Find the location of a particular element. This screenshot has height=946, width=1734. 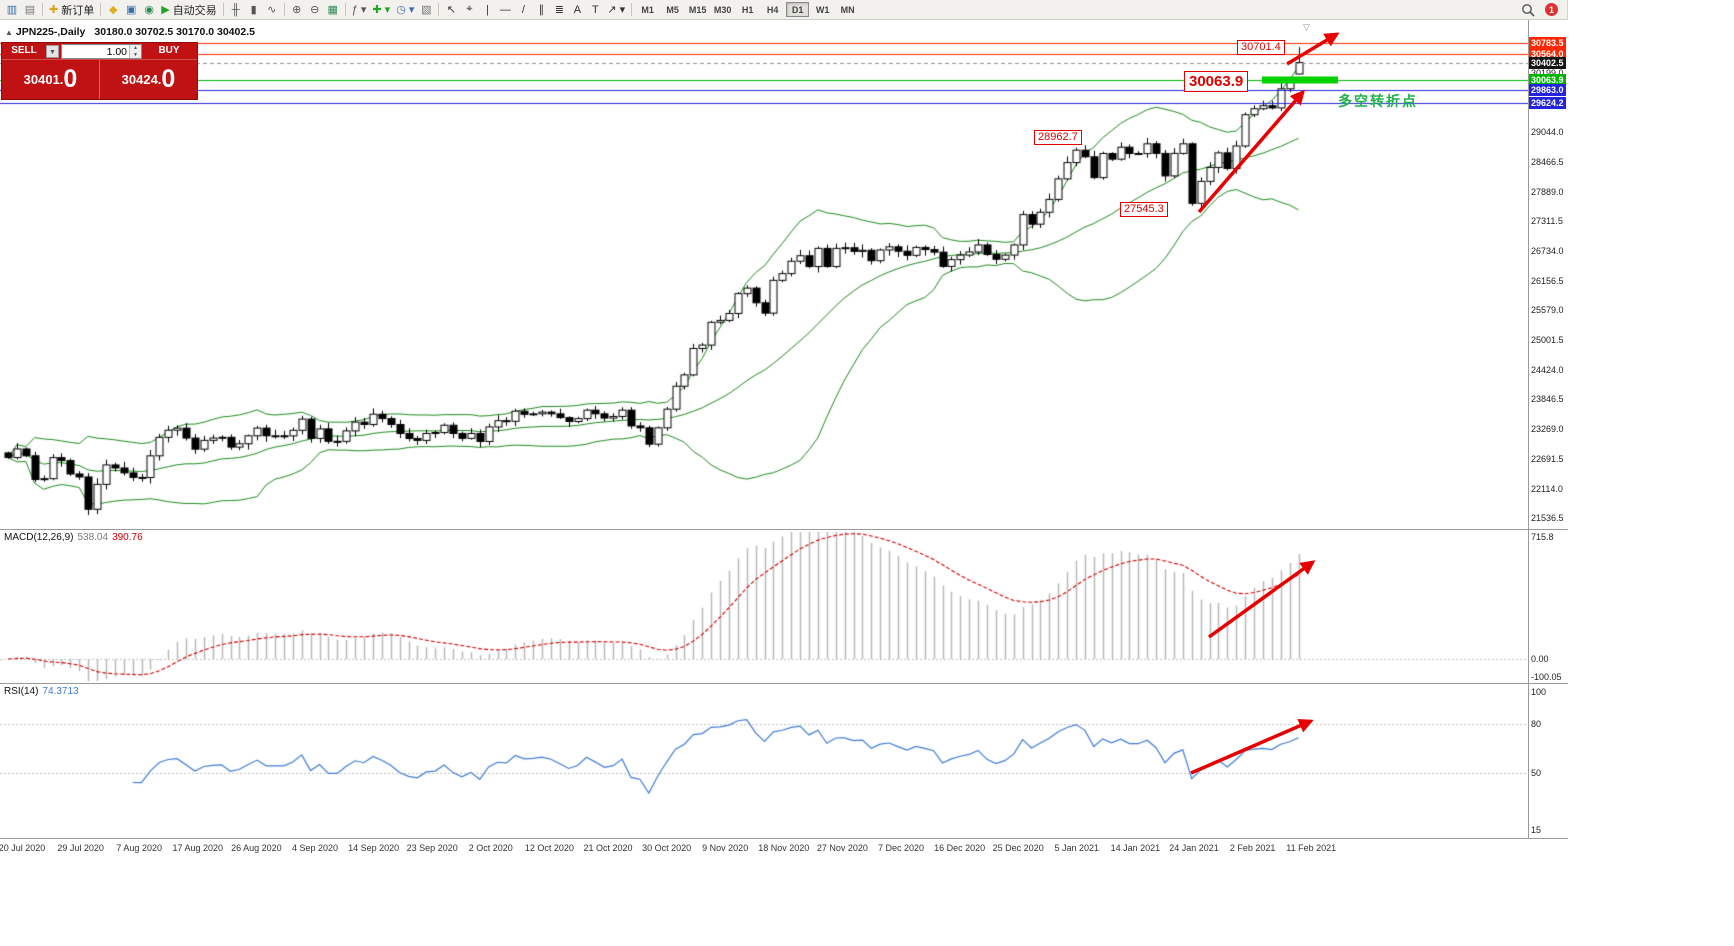

notification-badge: 1 is located at coordinates (1551, 9).